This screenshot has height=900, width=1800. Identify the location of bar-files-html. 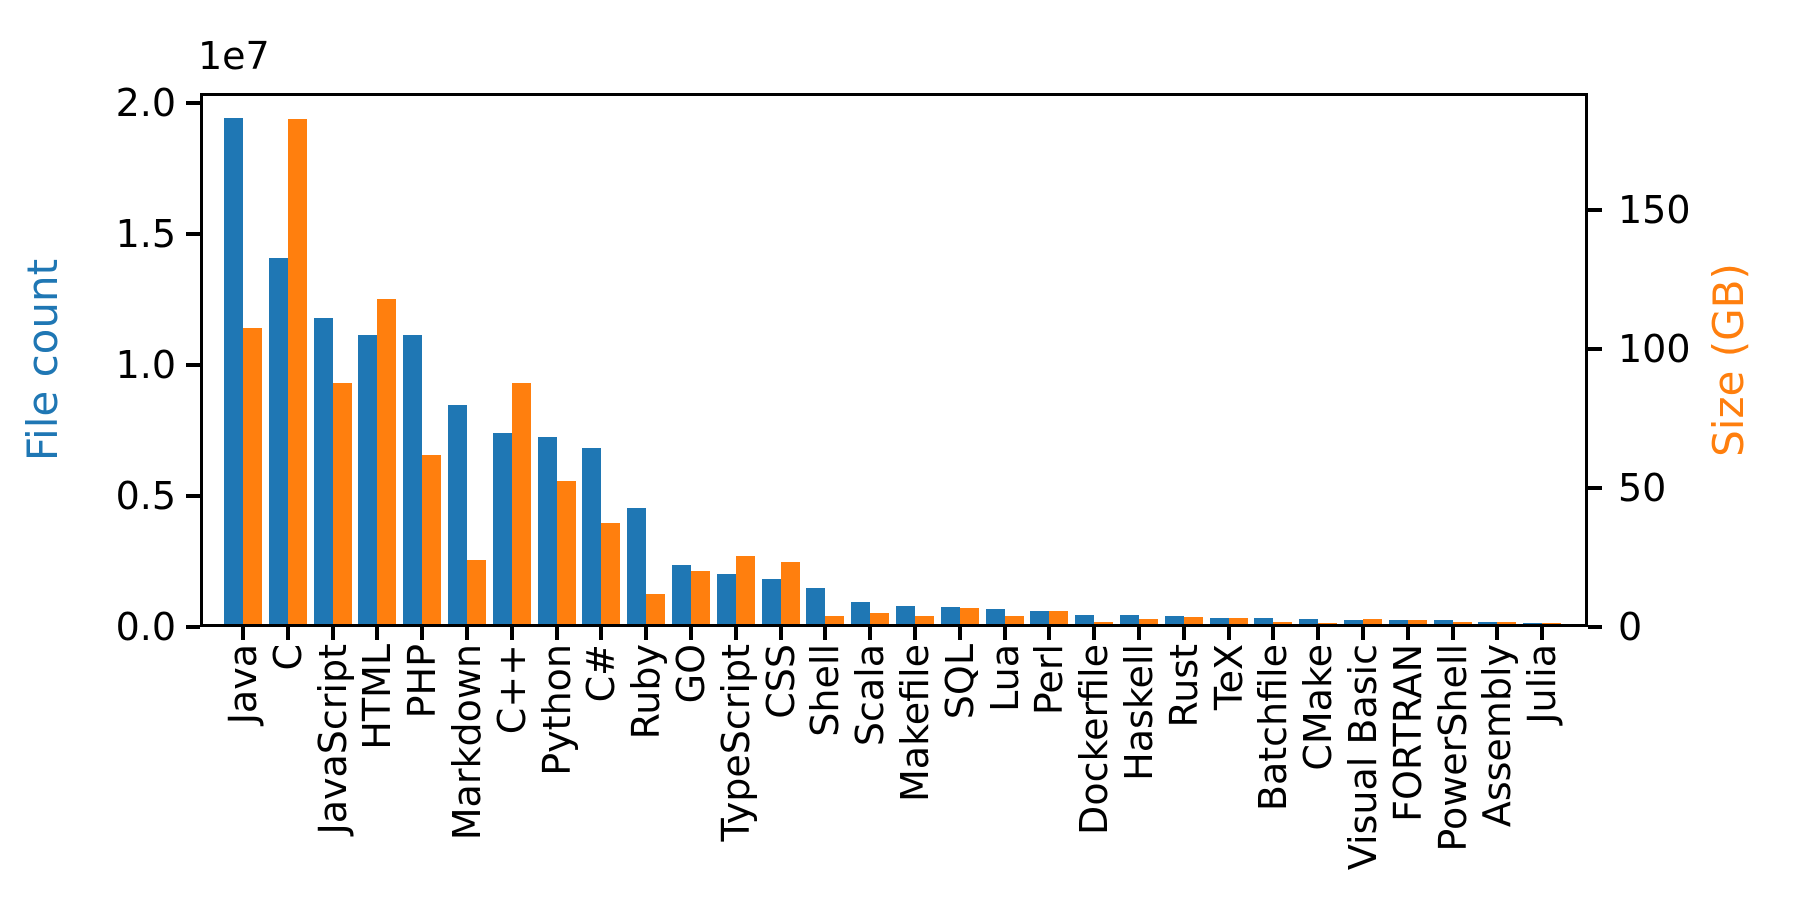
(368, 479).